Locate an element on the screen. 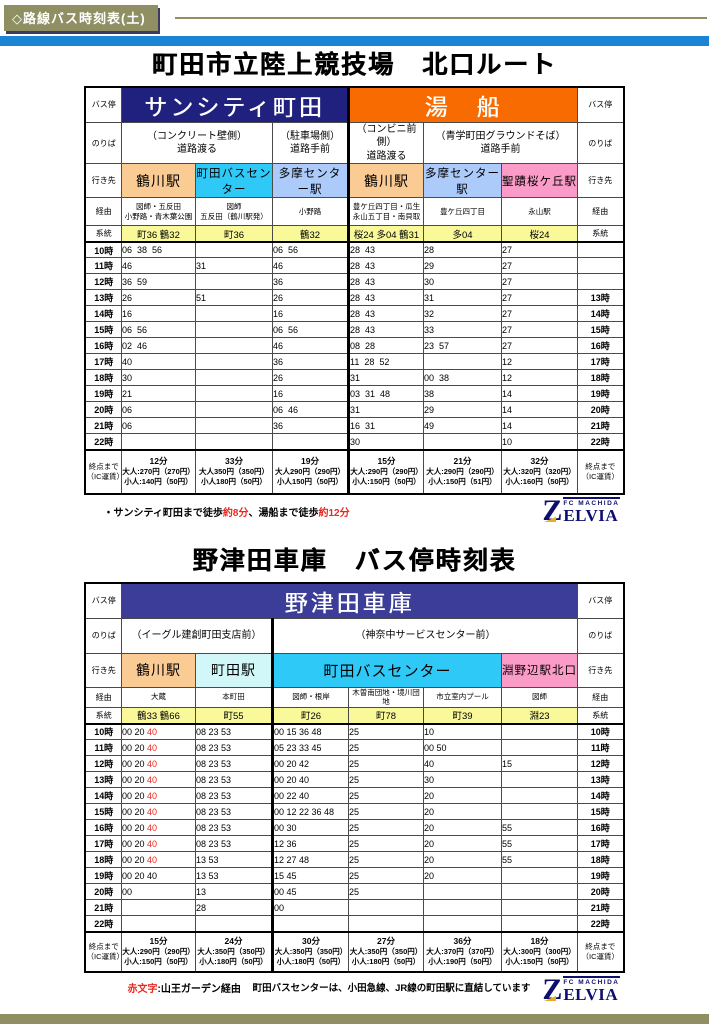 This screenshot has height=1024, width=709. row-label: 経由 is located at coordinates (103, 212).